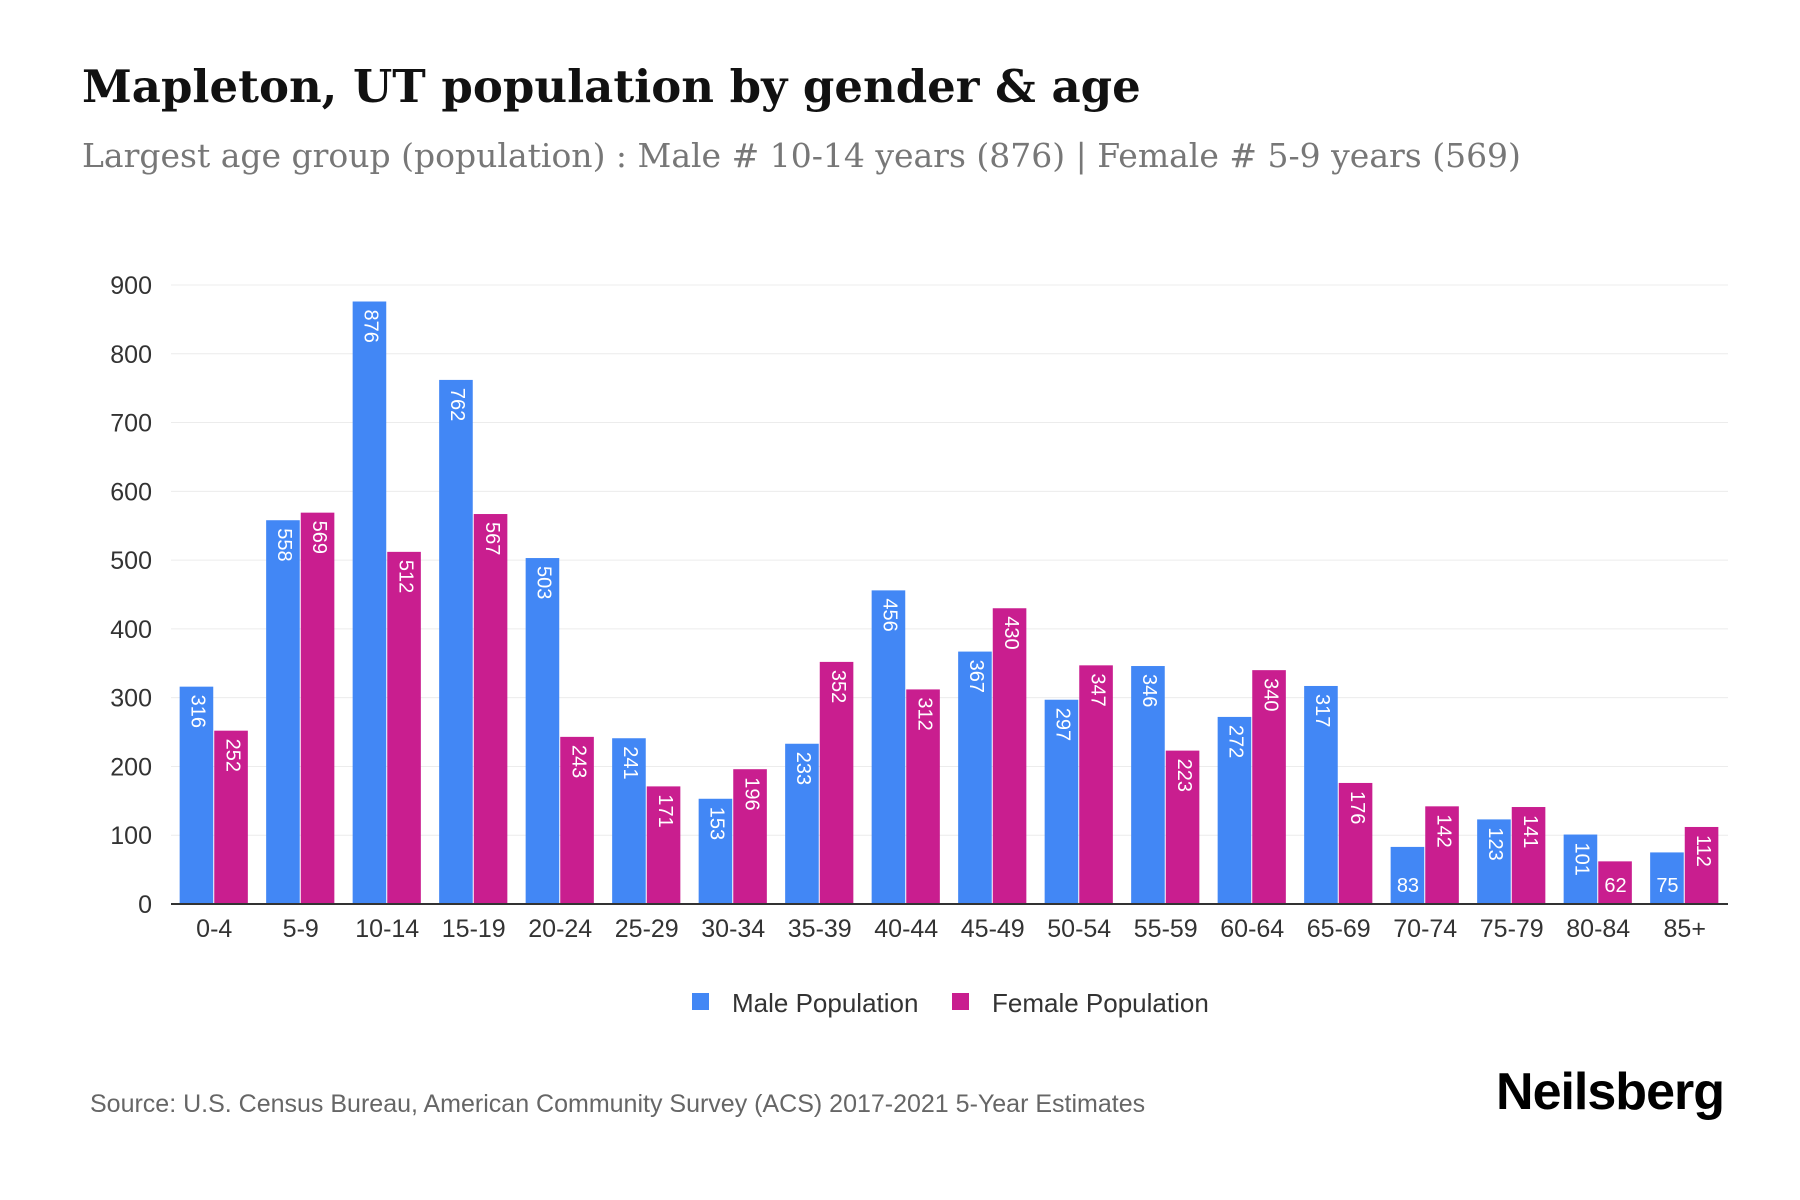 The image size is (1800, 1200). Describe the element at coordinates (578, 761) in the screenshot. I see `data-label: 243` at that location.